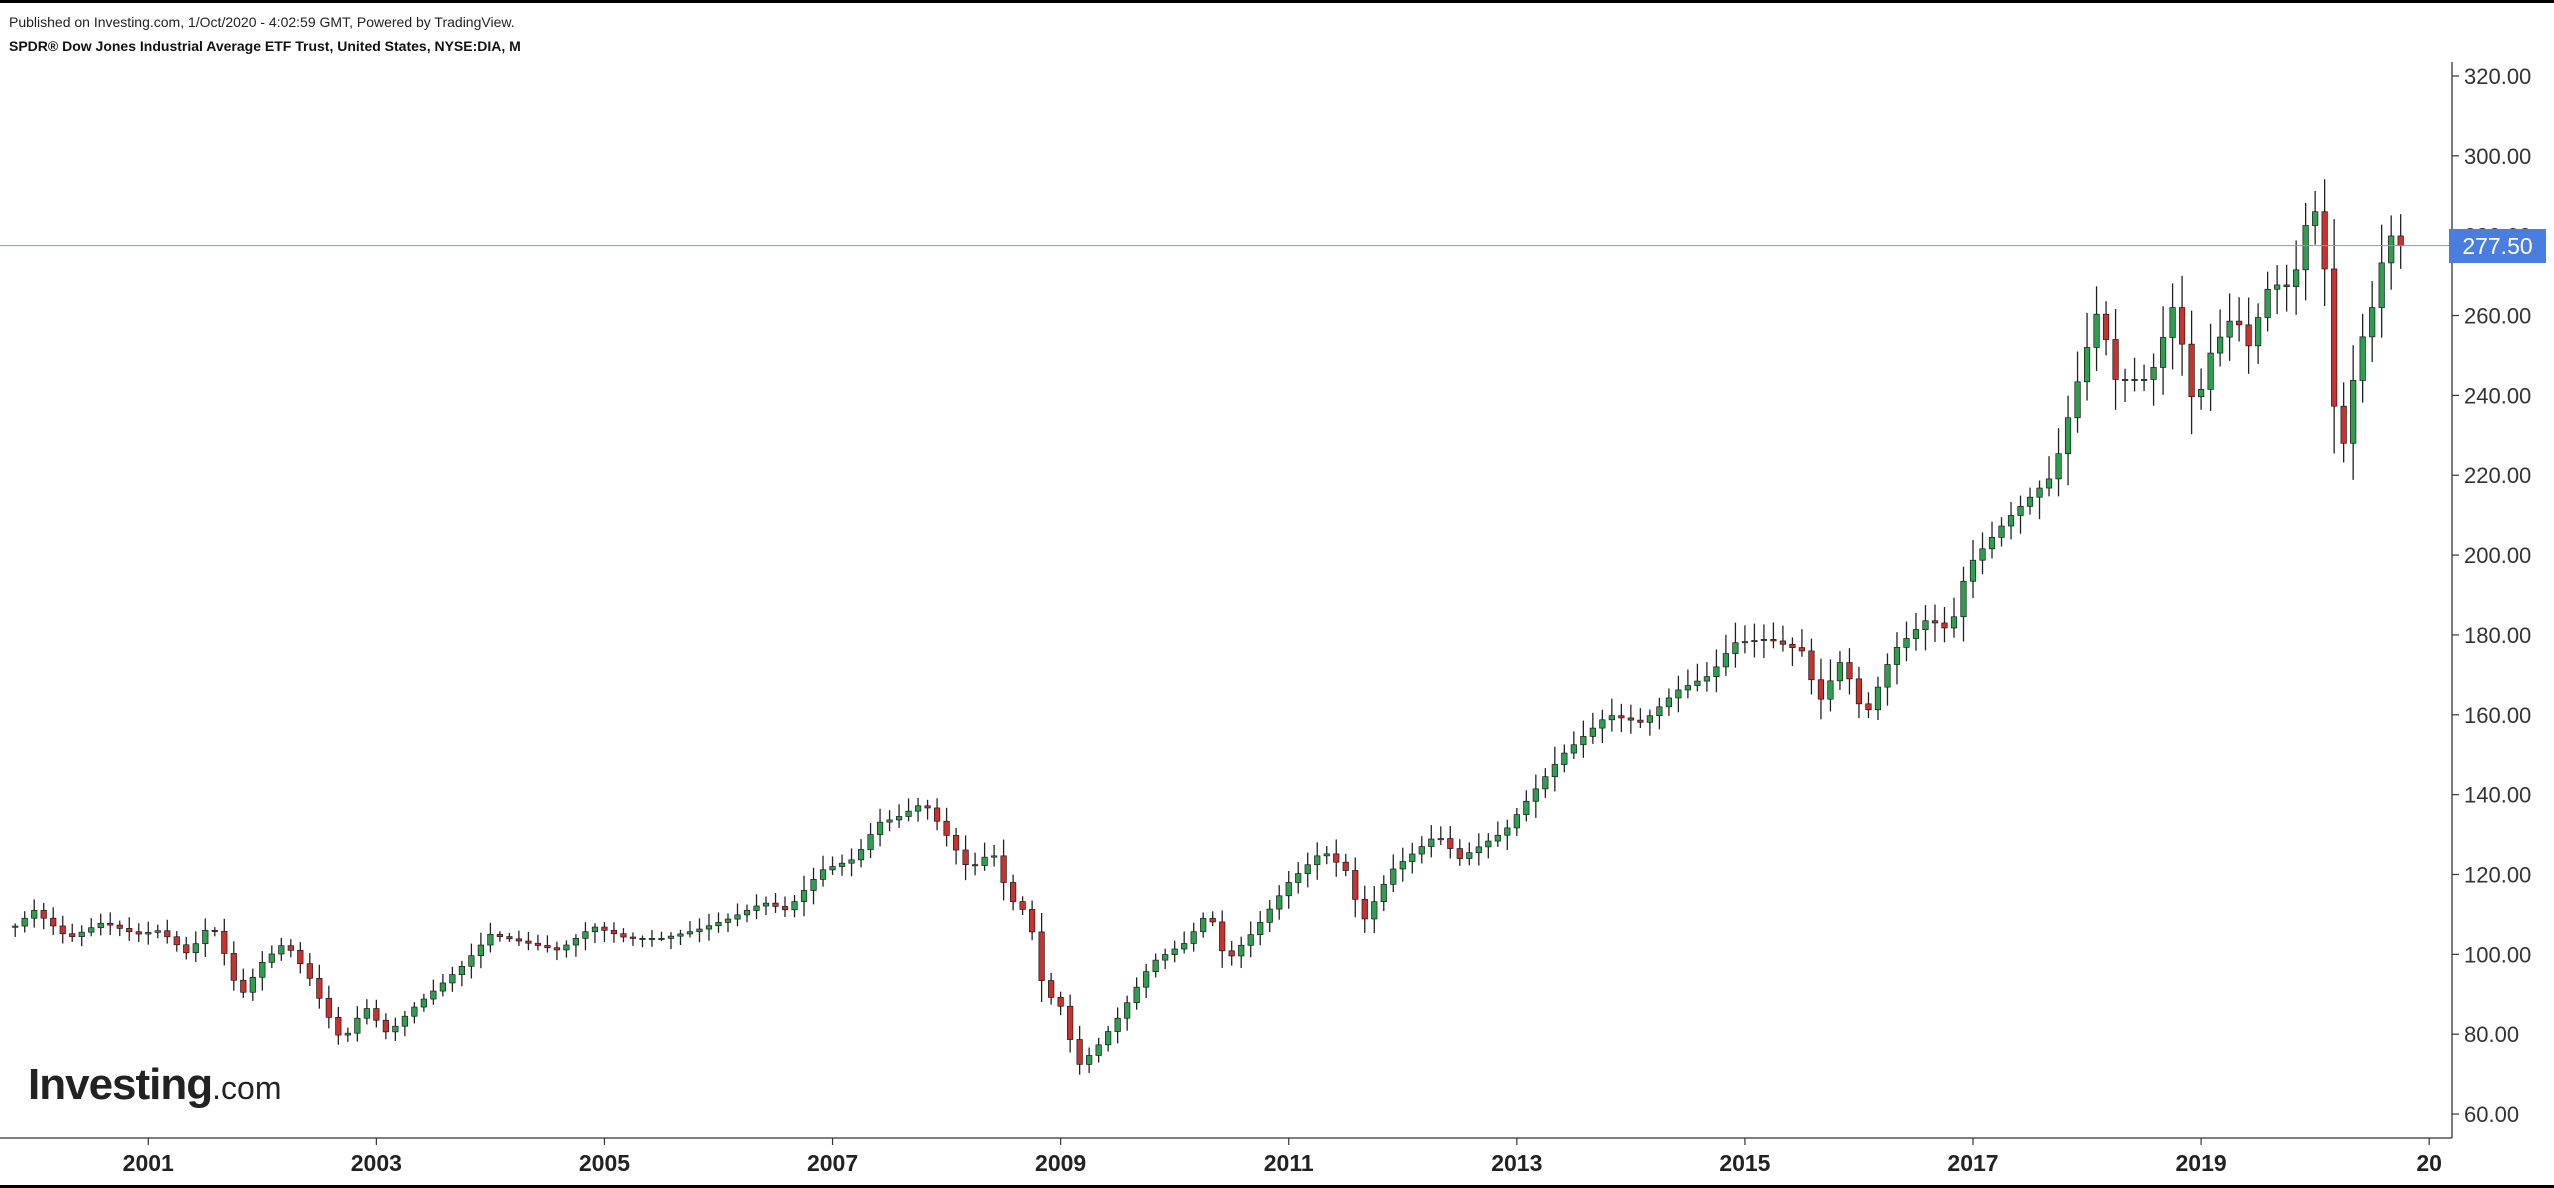 This screenshot has height=1188, width=2554. I want to click on y-tick-label: 60.00, so click(2491, 1114).